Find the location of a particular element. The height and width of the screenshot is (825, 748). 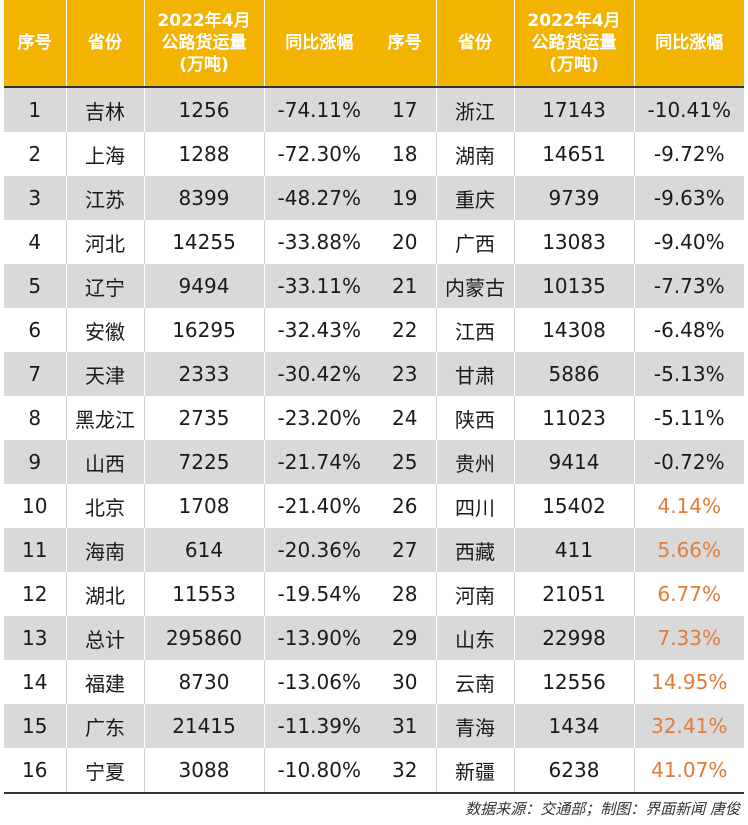

cell-province: 天津 is located at coordinates (105, 374).